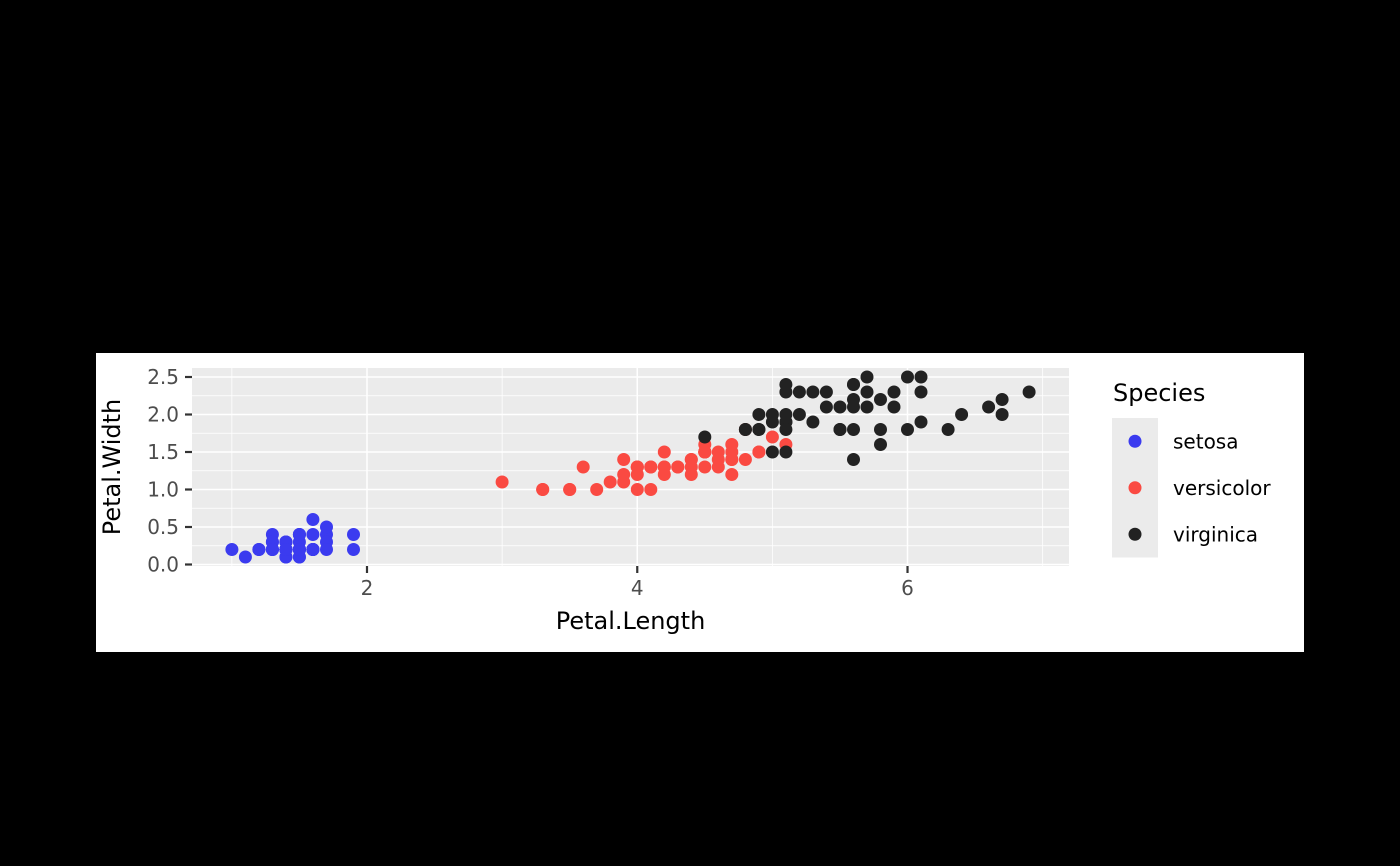 This screenshot has width=1400, height=866. What do you see at coordinates (163, 527) in the screenshot?
I see `y-tick-label: 0.5` at bounding box center [163, 527].